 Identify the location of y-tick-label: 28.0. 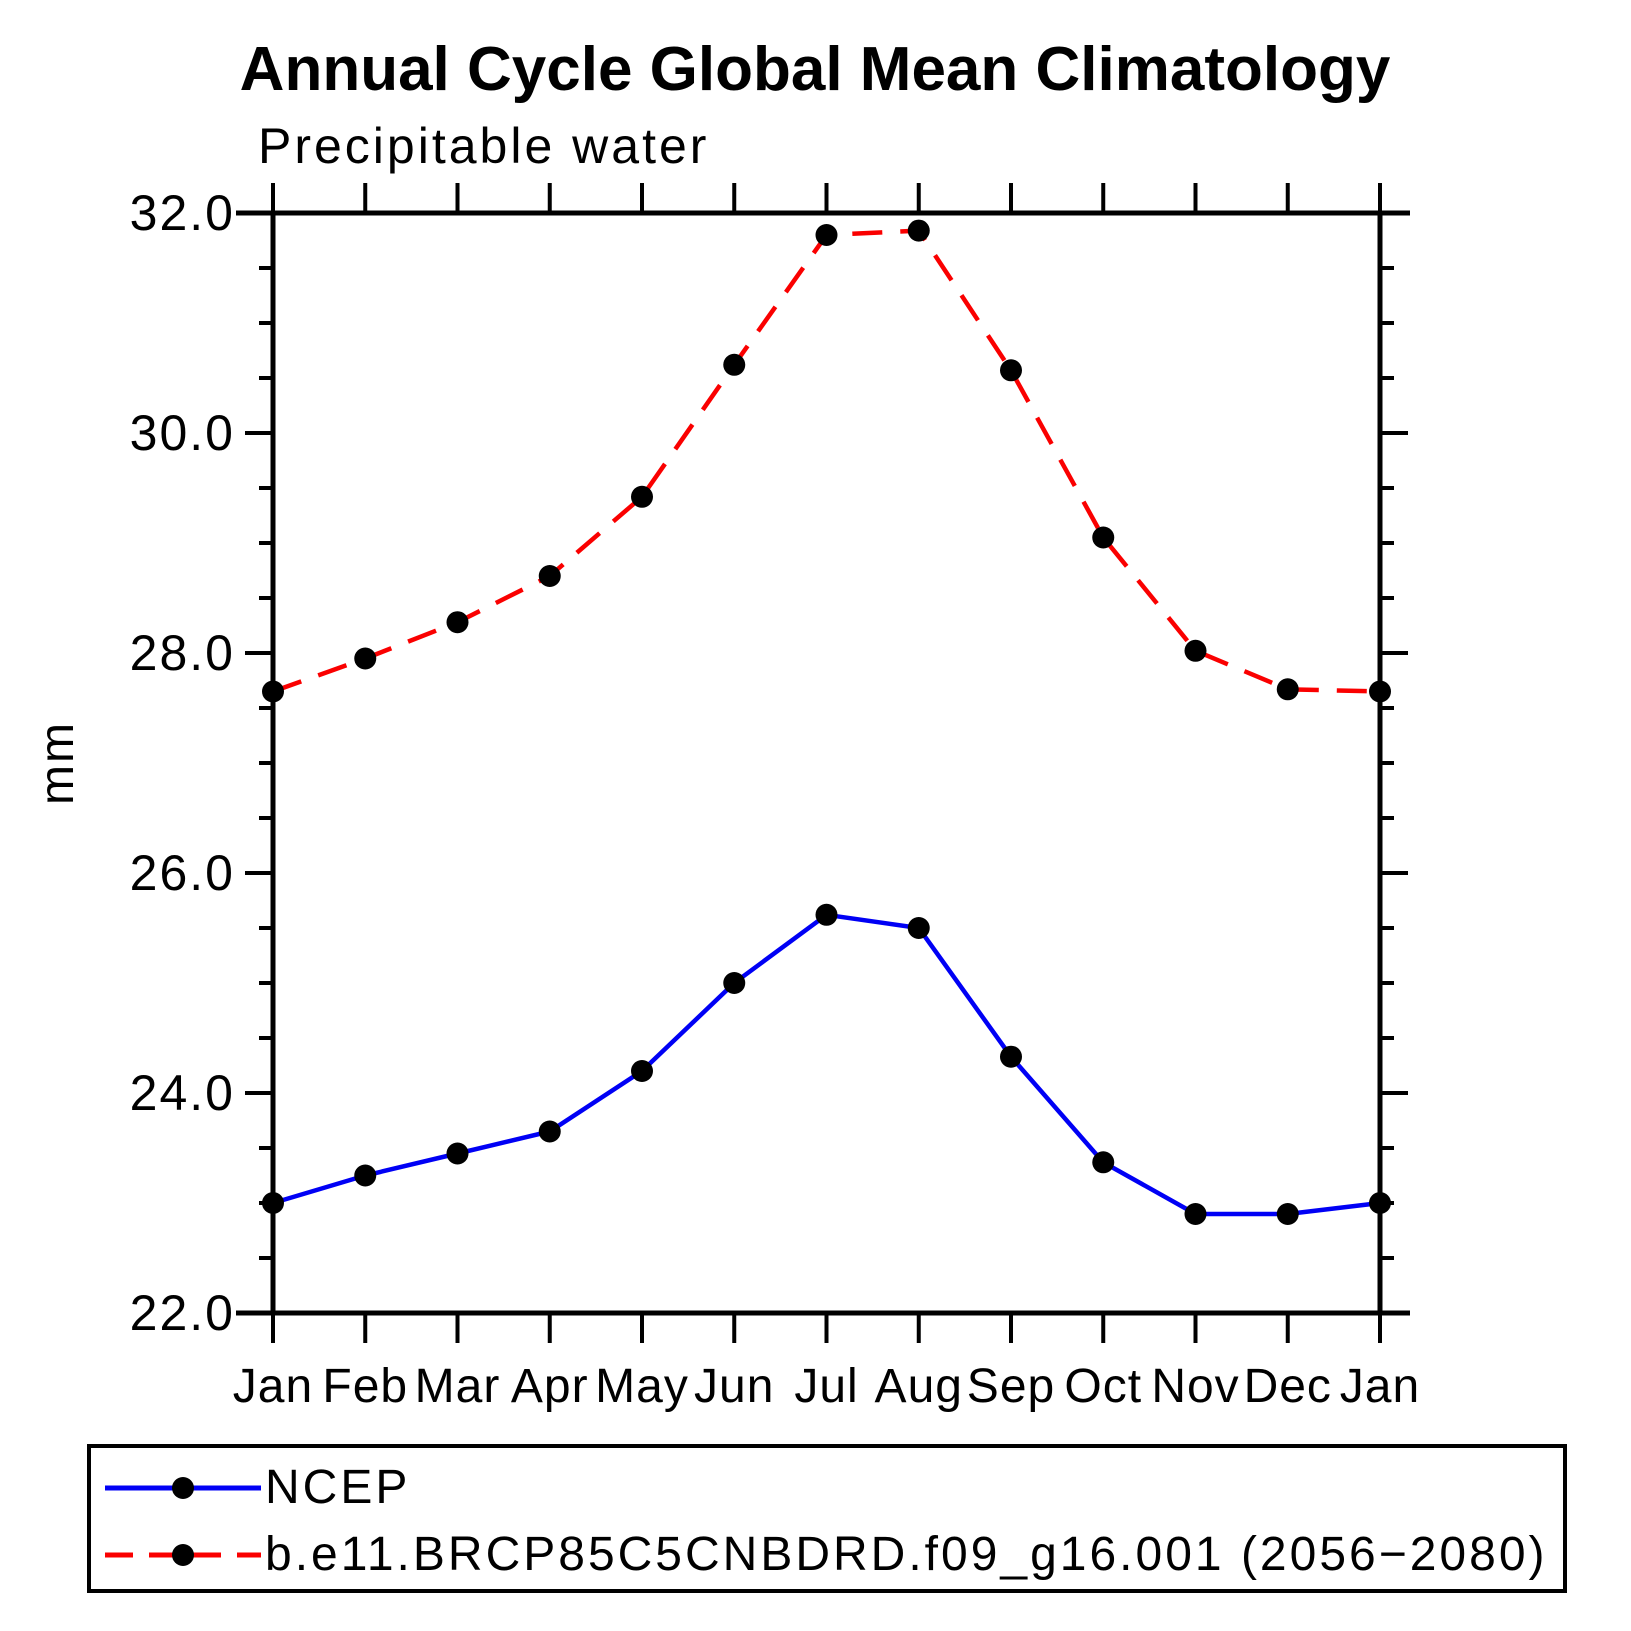
(182, 653).